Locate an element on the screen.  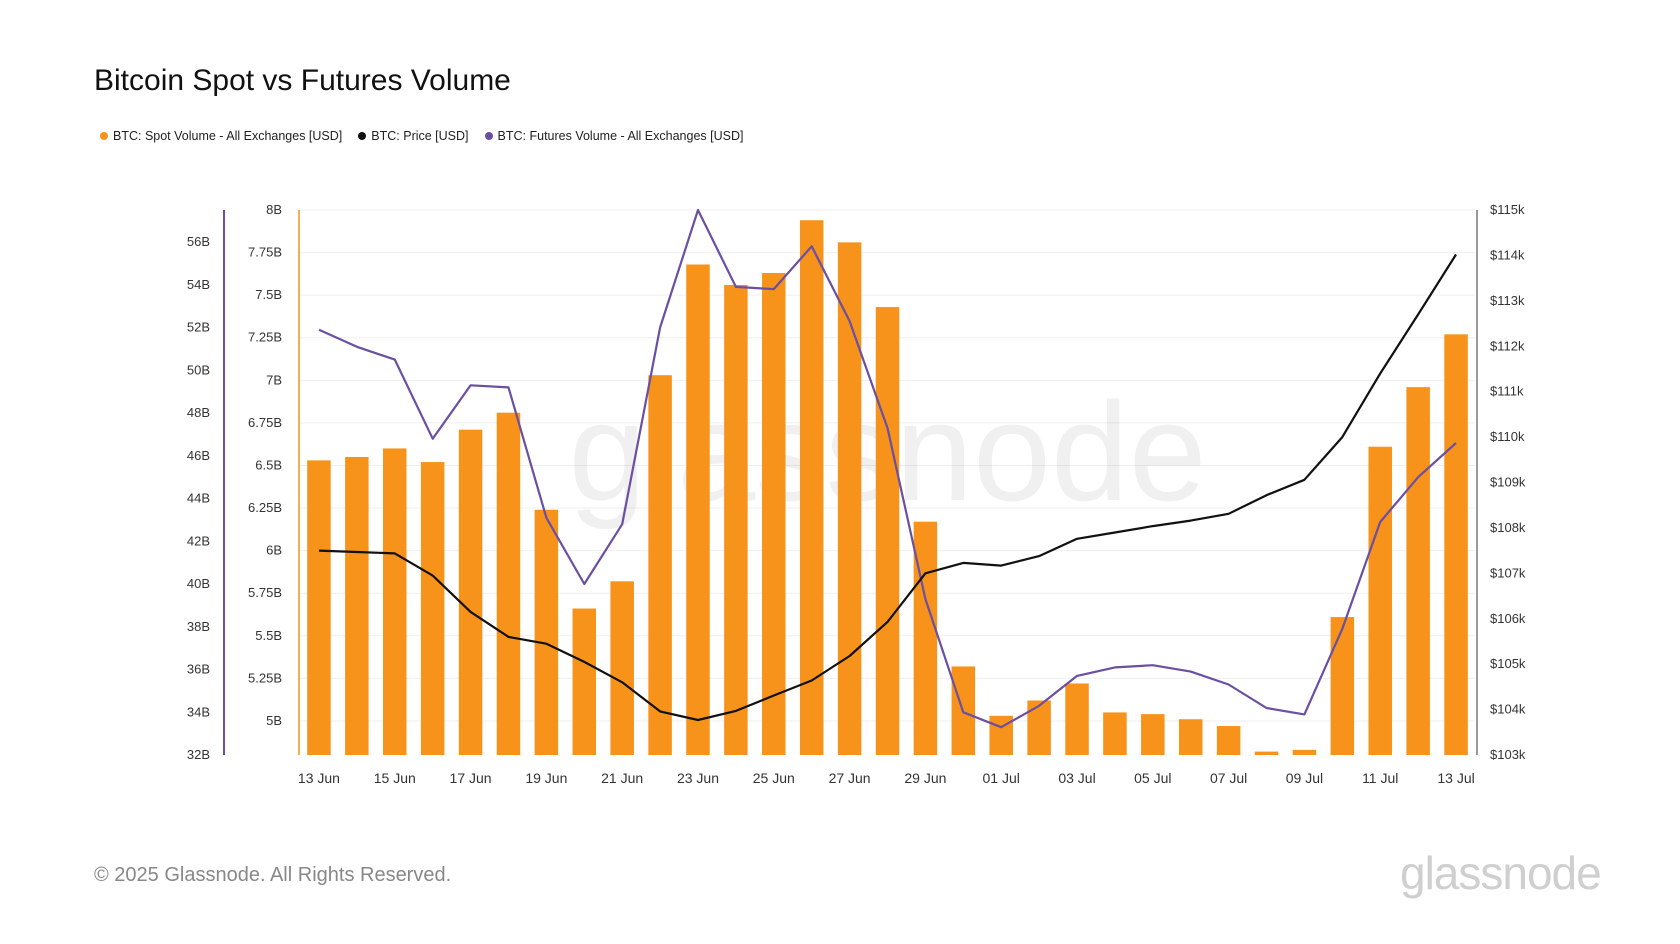
futures-axis-tick-label: 42B is located at coordinates (198, 540).